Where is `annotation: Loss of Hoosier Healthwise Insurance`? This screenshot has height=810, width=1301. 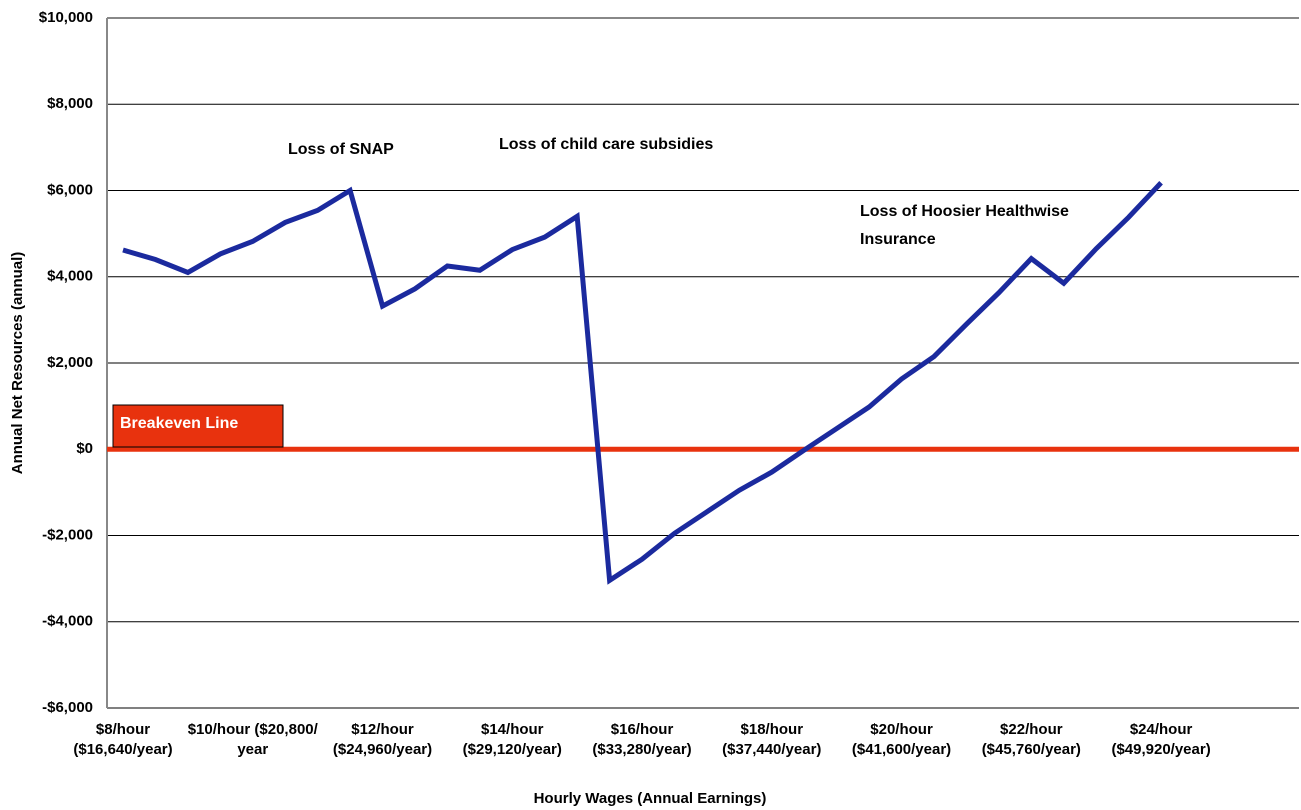
annotation: Loss of Hoosier Healthwise Insurance is located at coordinates (964, 225).